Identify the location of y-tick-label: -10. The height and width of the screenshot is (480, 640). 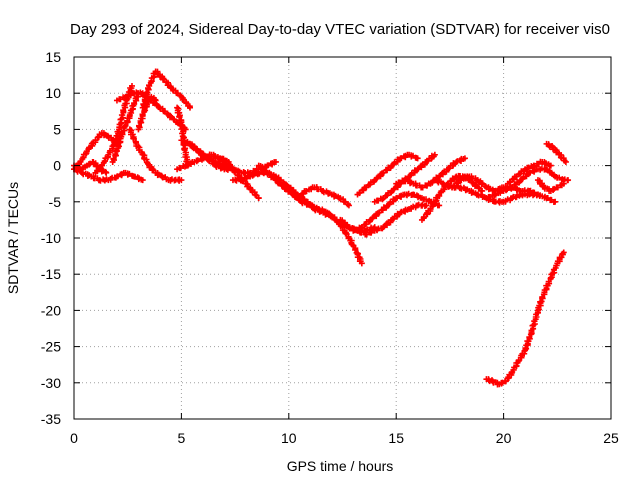
(51, 238).